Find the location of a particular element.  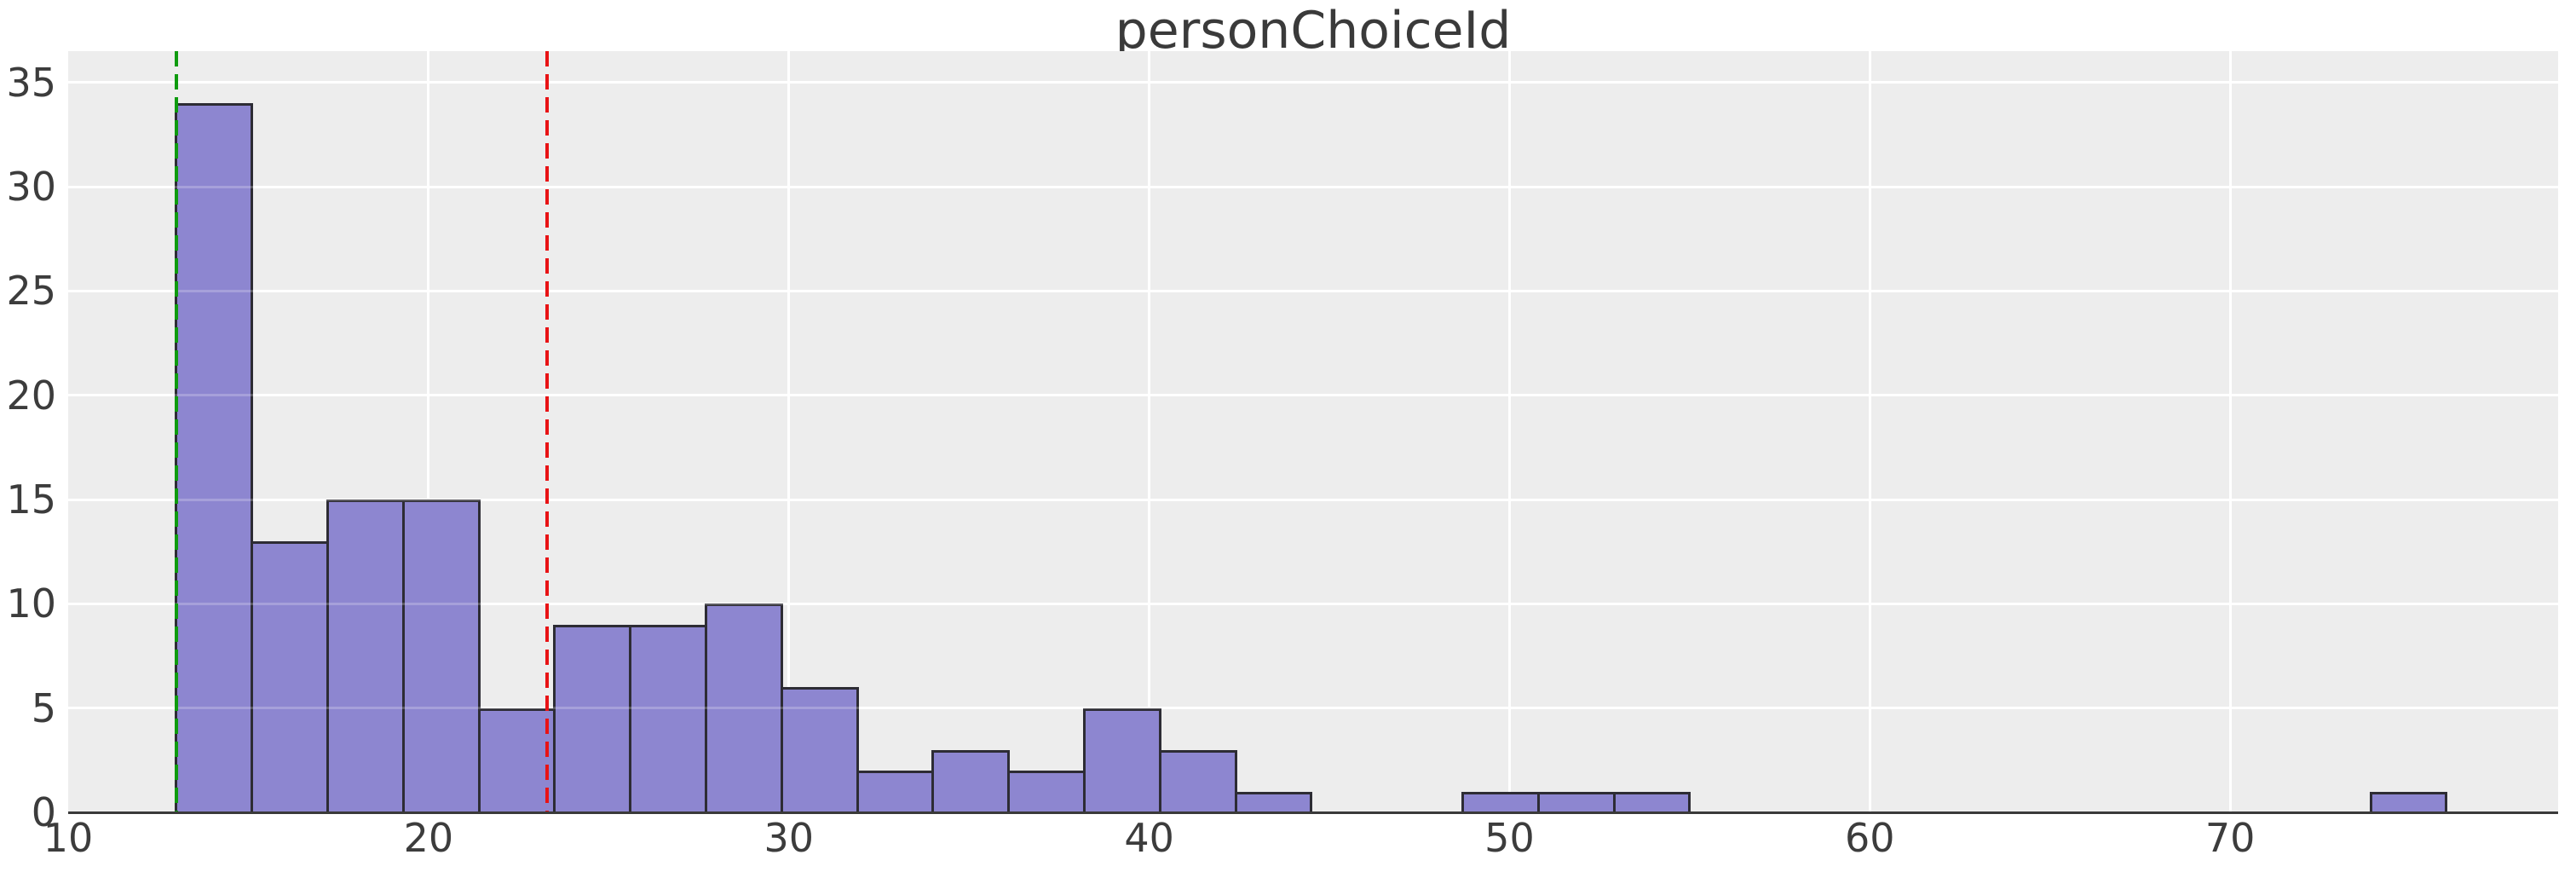

x-tick-label-70: 70 is located at coordinates (2230, 838).